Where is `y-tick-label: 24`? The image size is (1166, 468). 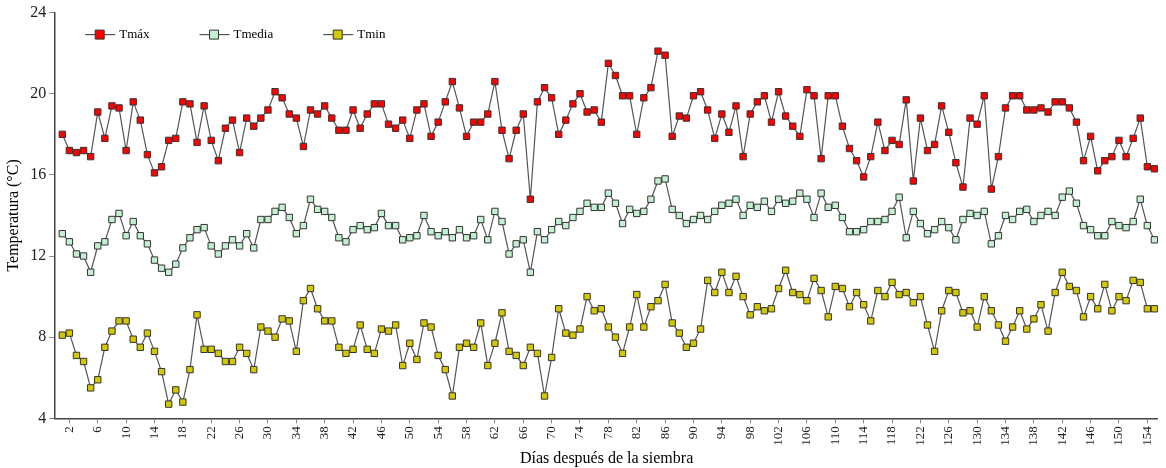 y-tick-label: 24 is located at coordinates (38, 11).